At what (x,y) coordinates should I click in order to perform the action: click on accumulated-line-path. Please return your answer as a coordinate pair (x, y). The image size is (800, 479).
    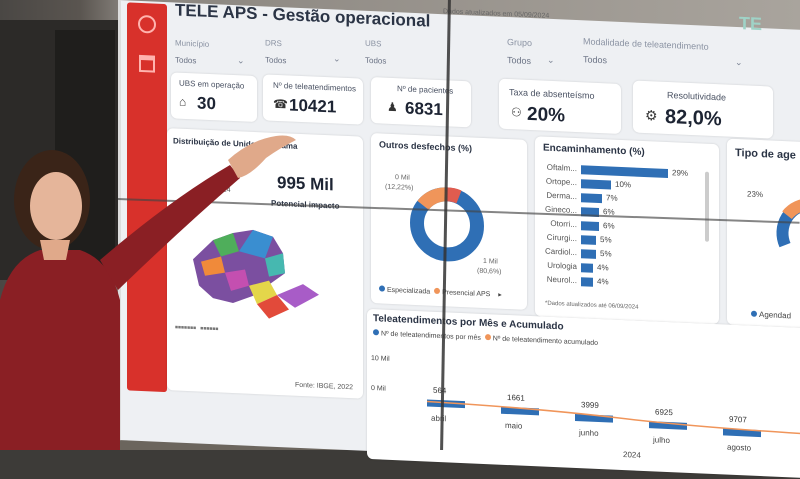
    Looking at the image, I should click on (613, 418).